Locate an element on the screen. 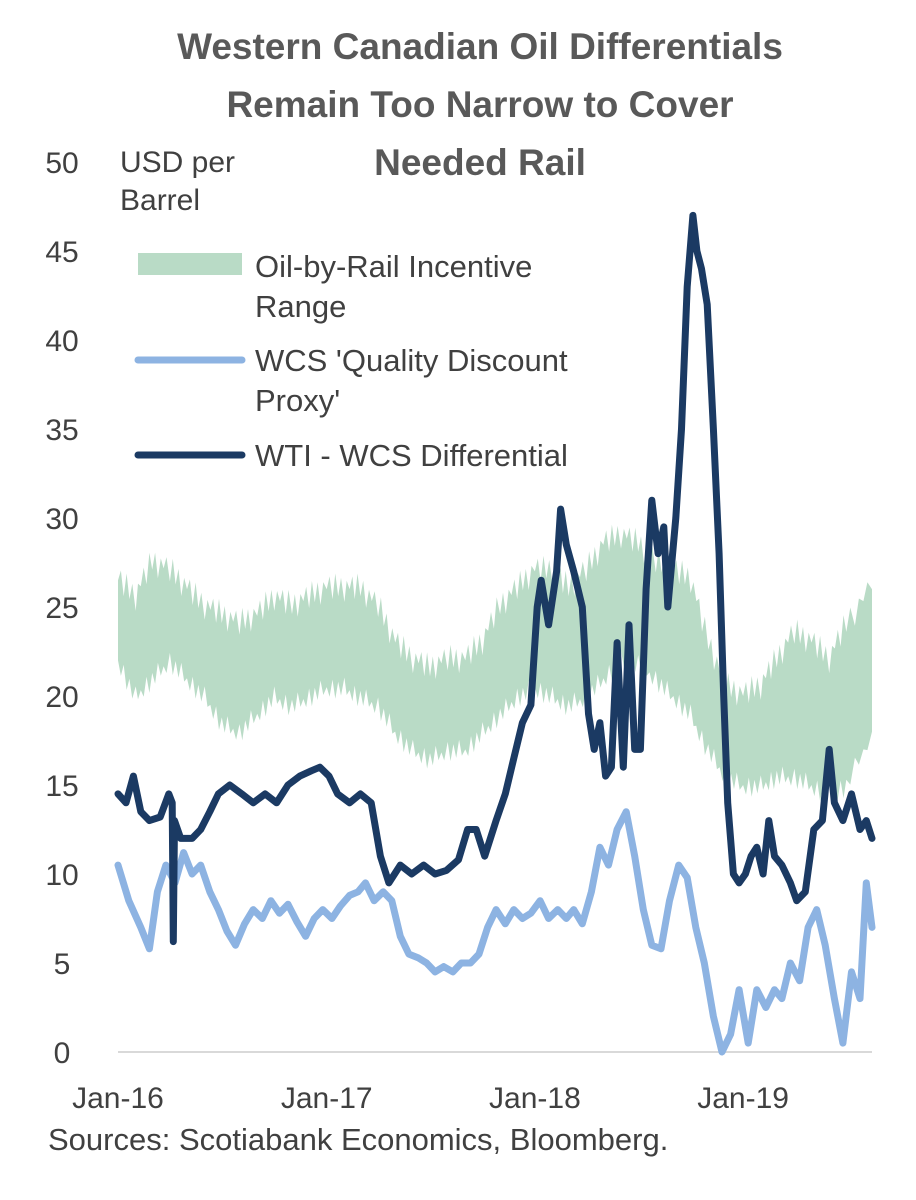  legend-swatch-band is located at coordinates (190, 264).